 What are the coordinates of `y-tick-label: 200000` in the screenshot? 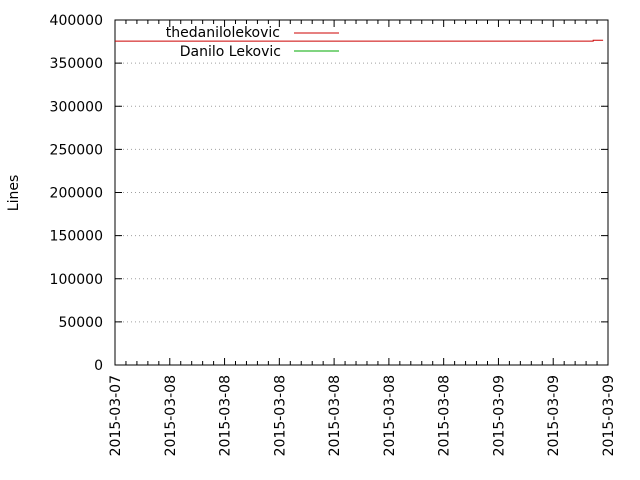 It's located at (76, 194).